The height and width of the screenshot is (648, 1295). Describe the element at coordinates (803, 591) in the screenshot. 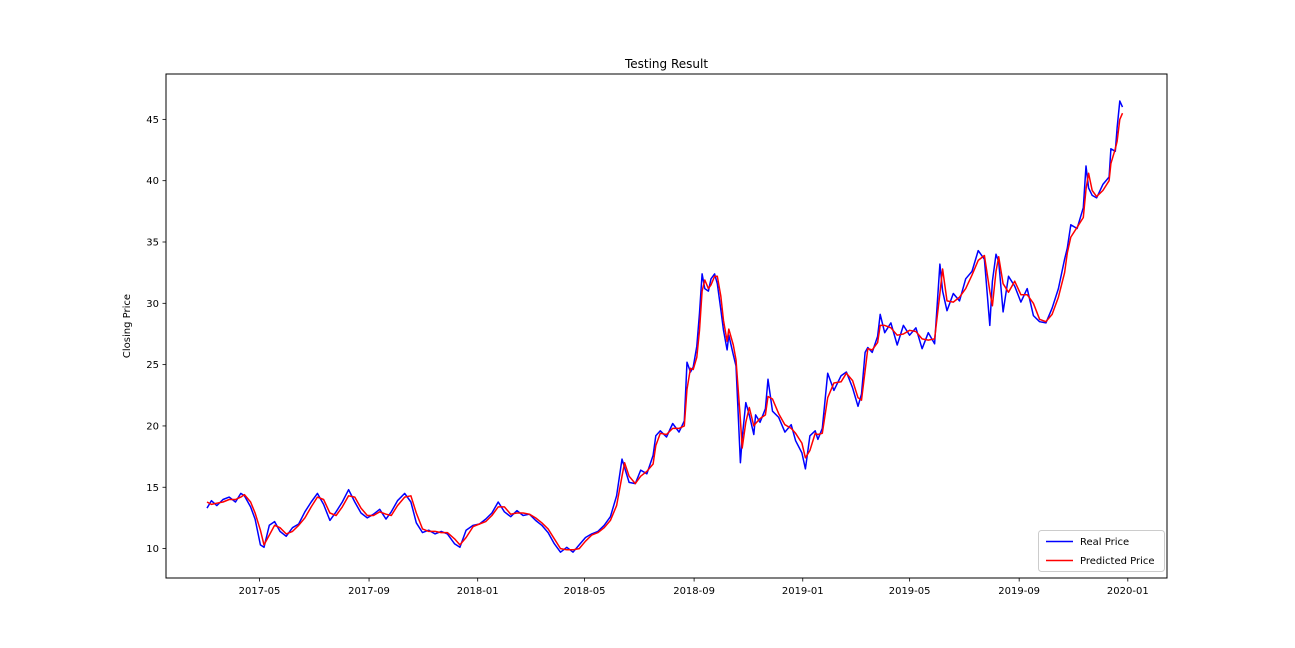

I see `x-tick-label: 2019-01` at that location.